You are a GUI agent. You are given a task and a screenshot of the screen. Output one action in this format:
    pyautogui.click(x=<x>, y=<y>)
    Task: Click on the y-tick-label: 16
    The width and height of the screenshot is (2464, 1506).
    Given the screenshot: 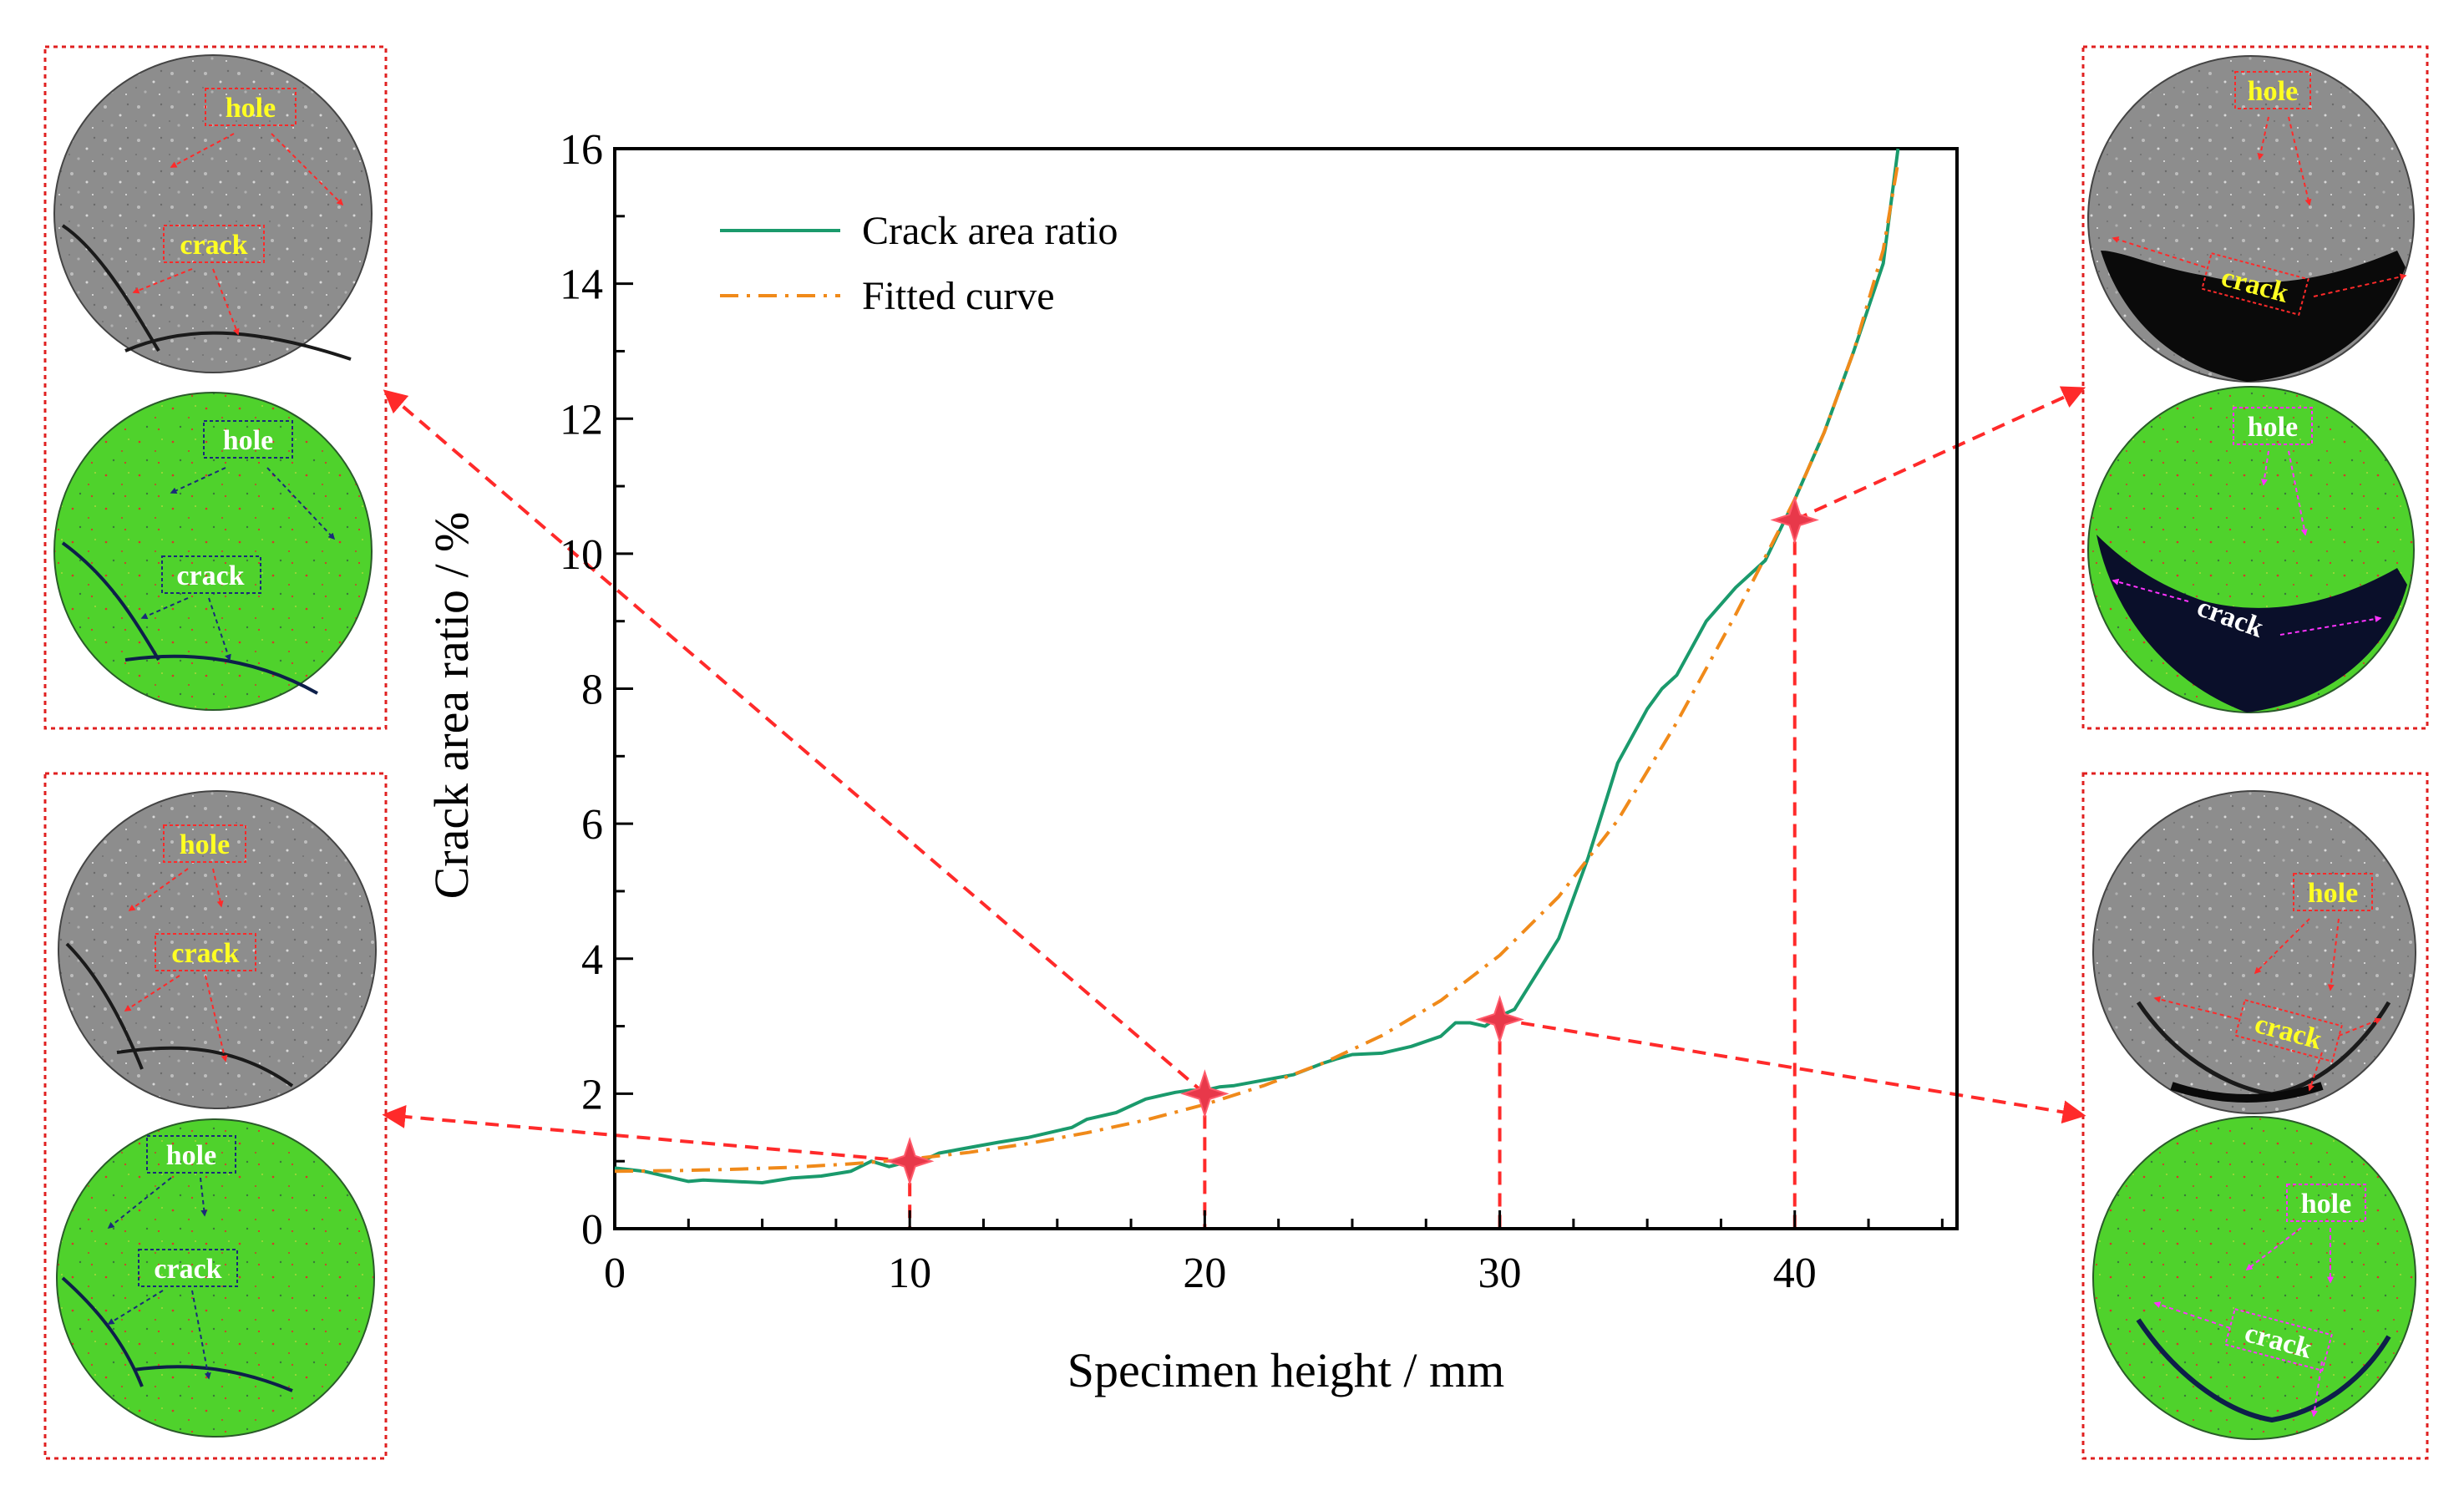 What is the action you would take?
    pyautogui.click(x=582, y=150)
    